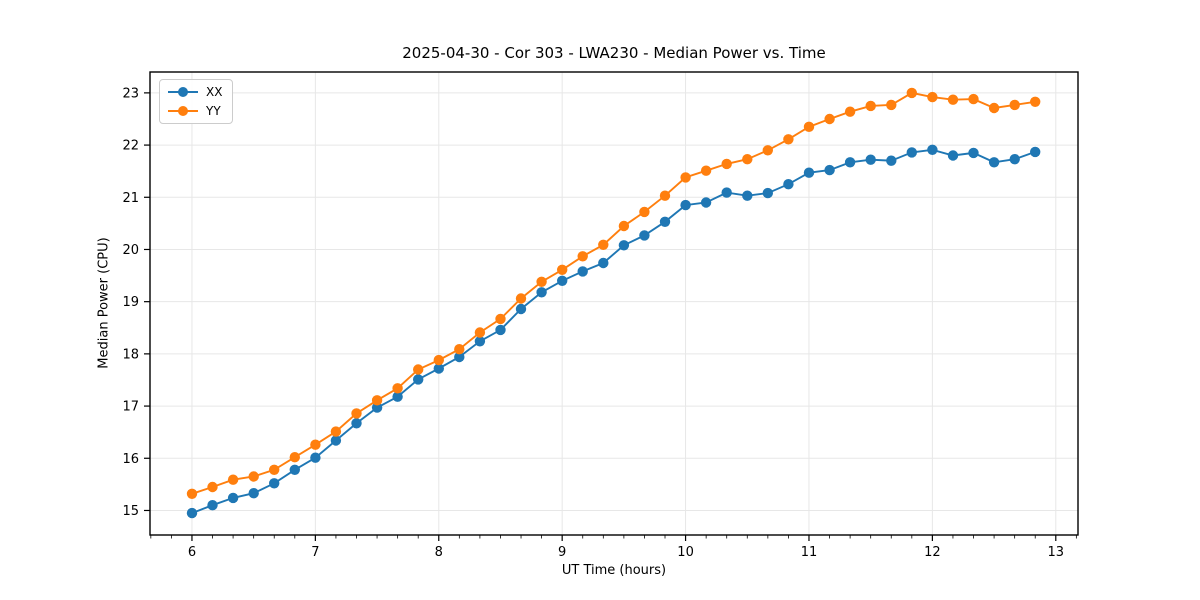  What do you see at coordinates (104, 303) in the screenshot?
I see `y-axis-label: Median Power (CPU)` at bounding box center [104, 303].